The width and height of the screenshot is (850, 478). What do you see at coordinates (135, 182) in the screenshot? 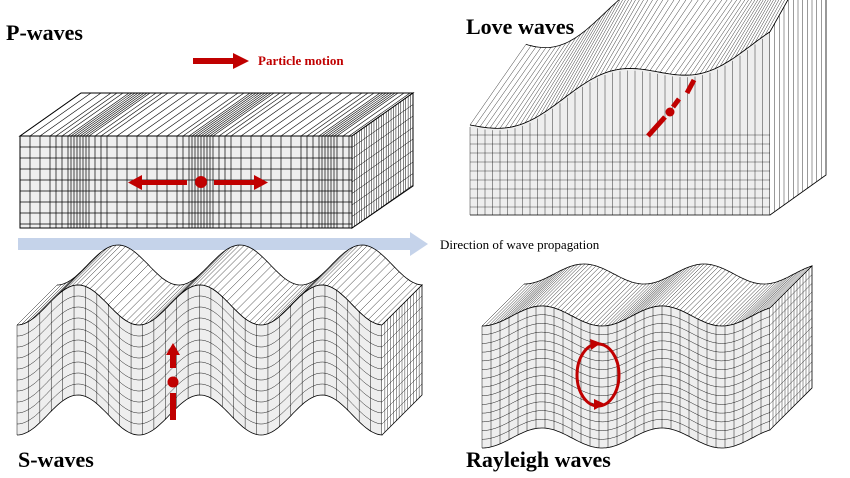
I see `p-wave-left-arrowhead-icon` at bounding box center [135, 182].